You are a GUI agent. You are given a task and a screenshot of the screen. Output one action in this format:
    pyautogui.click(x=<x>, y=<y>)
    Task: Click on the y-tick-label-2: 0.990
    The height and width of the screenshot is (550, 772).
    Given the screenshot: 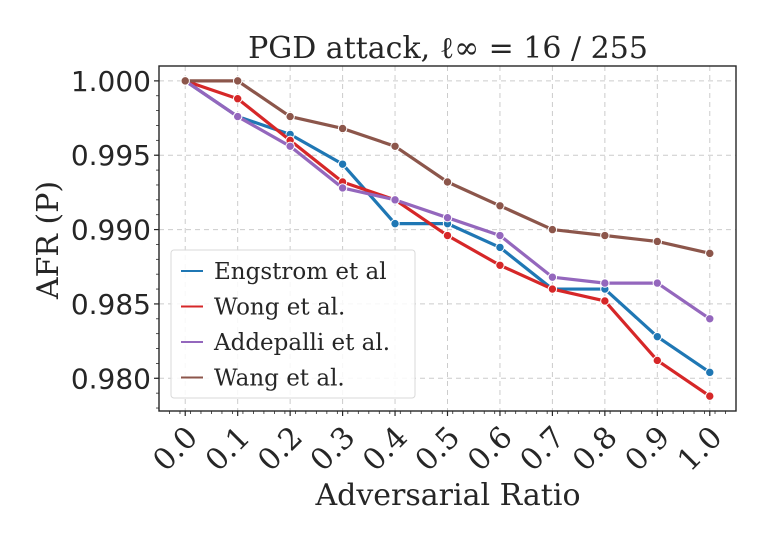 What is the action you would take?
    pyautogui.click(x=111, y=230)
    